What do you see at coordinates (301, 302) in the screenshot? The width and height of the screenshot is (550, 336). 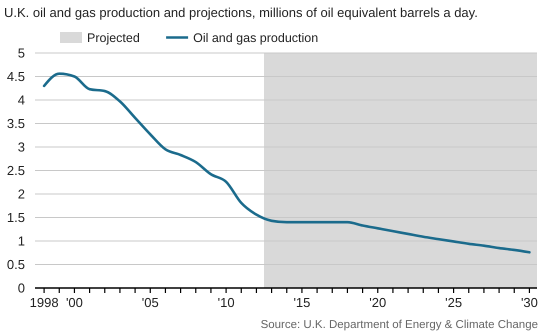 I see `x-tick-label: '15` at bounding box center [301, 302].